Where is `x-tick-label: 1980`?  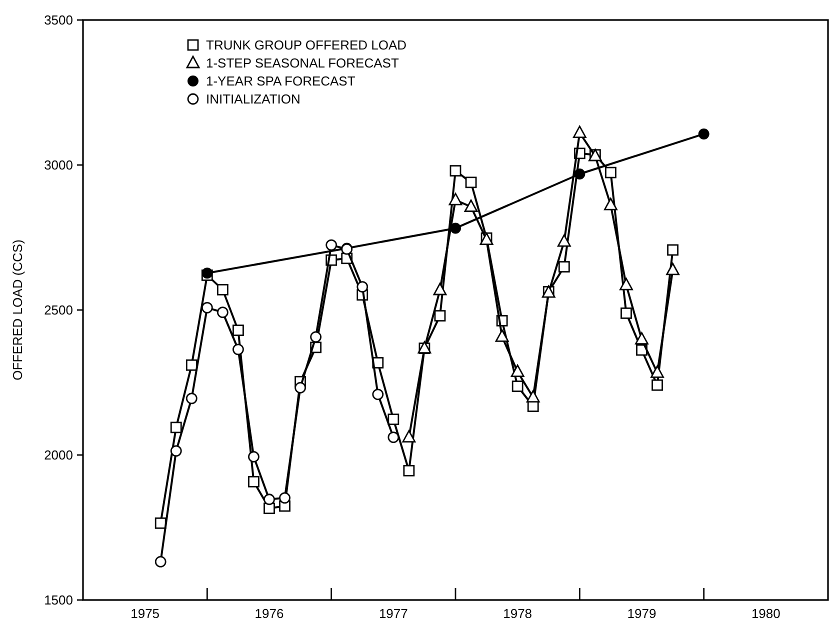 x-tick-label: 1980 is located at coordinates (765, 612).